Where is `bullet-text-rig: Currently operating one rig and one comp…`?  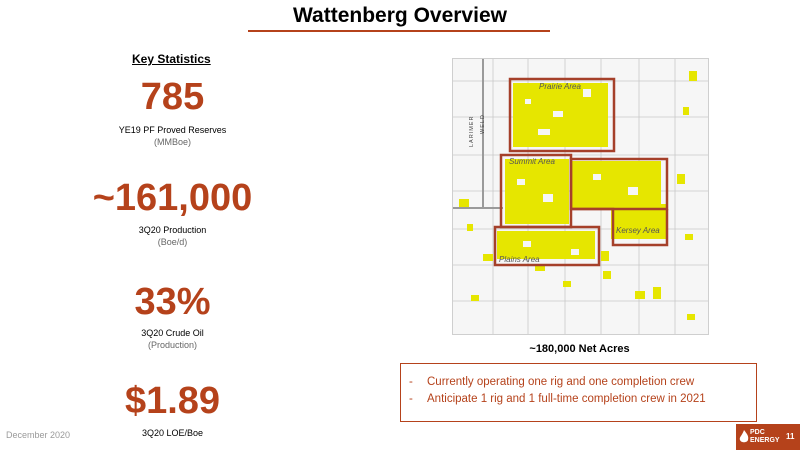
bullet-text-rig: Currently operating one rig and one comp… is located at coordinates (561, 382).